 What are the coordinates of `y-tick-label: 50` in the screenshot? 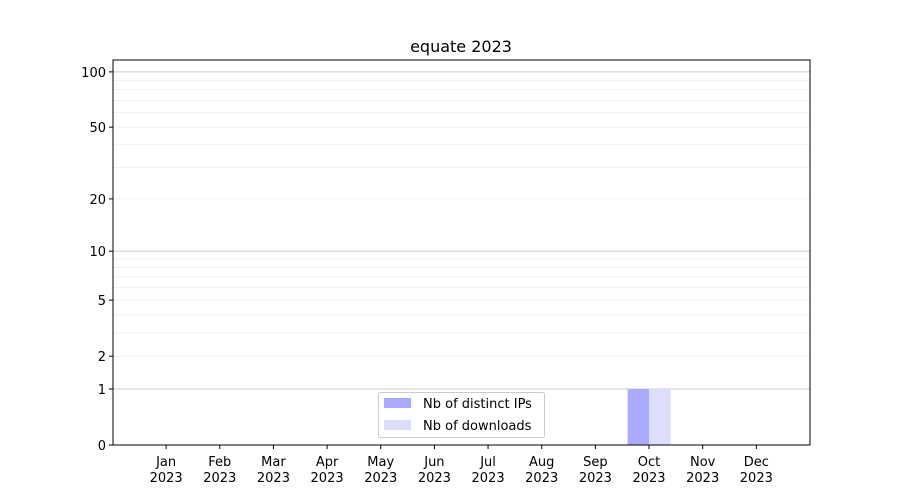 It's located at (97, 128).